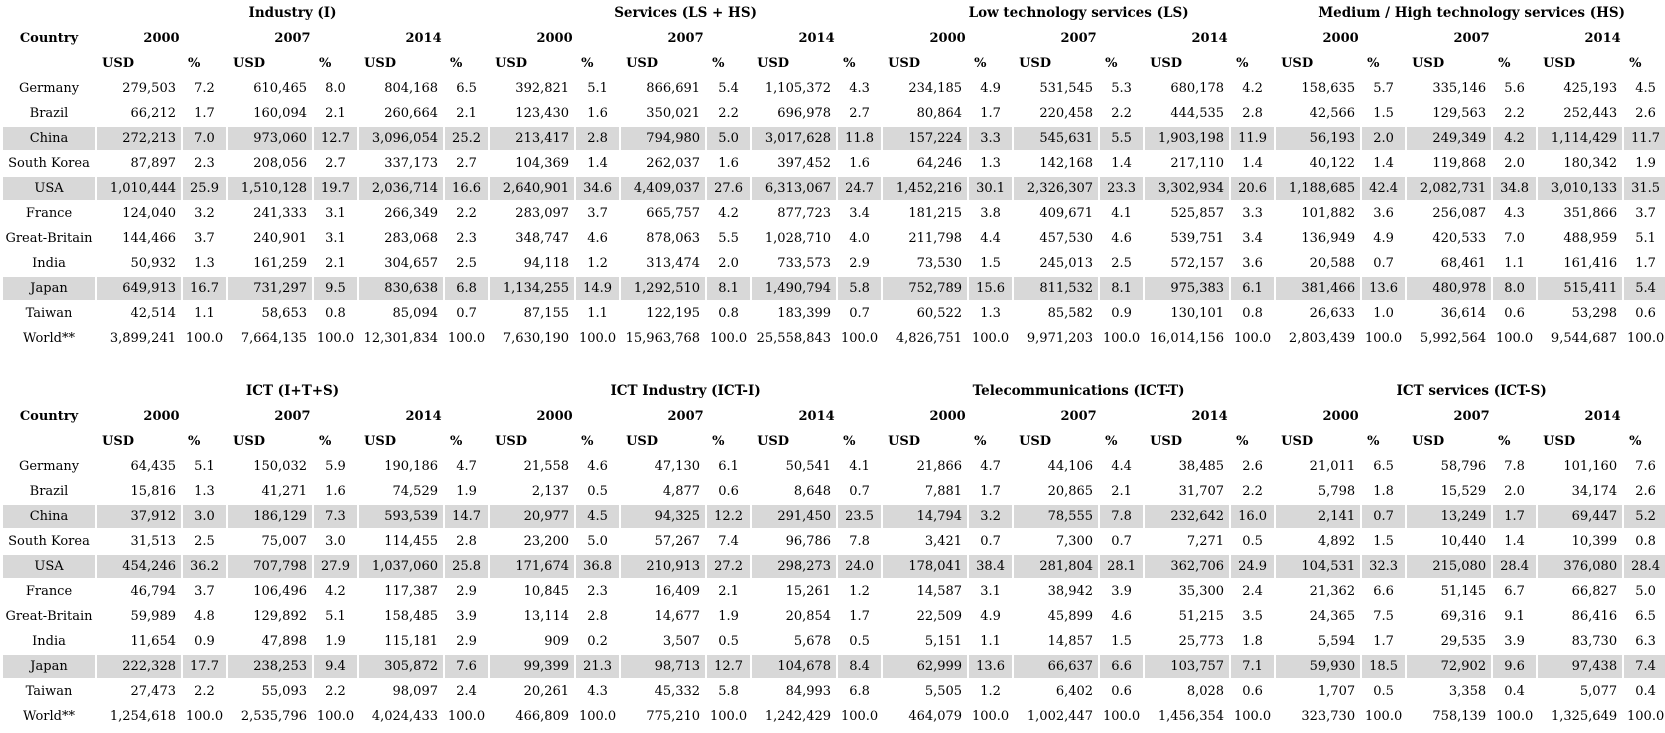 This screenshot has height=733, width=1665. What do you see at coordinates (49, 213) in the screenshot?
I see `country-cell: France` at bounding box center [49, 213].